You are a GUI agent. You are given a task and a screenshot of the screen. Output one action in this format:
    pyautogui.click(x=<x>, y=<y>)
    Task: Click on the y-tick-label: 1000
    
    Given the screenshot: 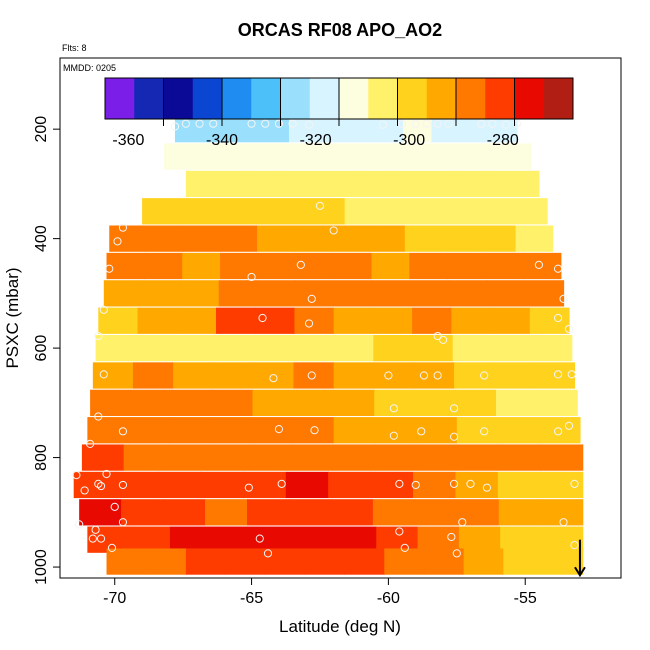 What is the action you would take?
    pyautogui.click(x=41, y=567)
    